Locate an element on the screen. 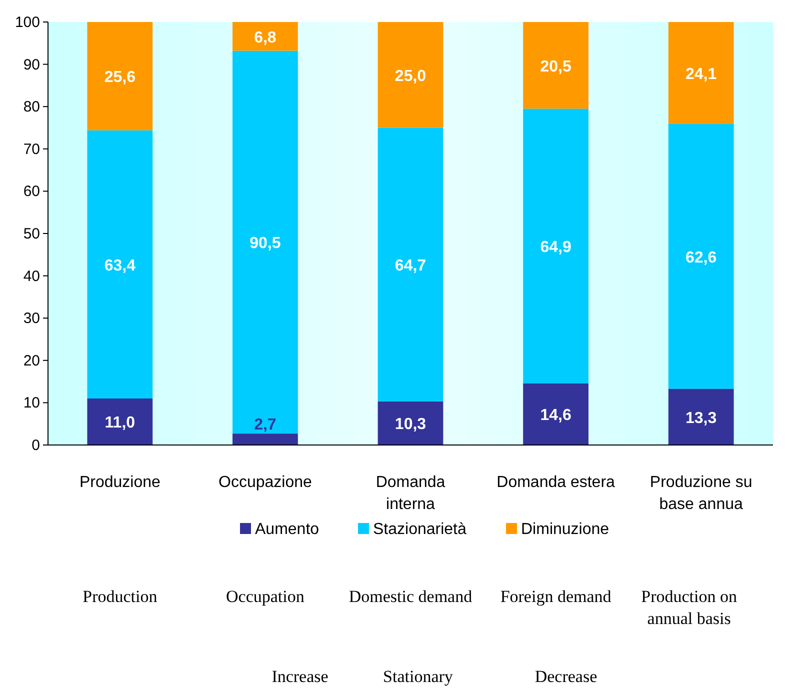 The image size is (786, 692). y-tick-label: 0 is located at coordinates (36, 445).